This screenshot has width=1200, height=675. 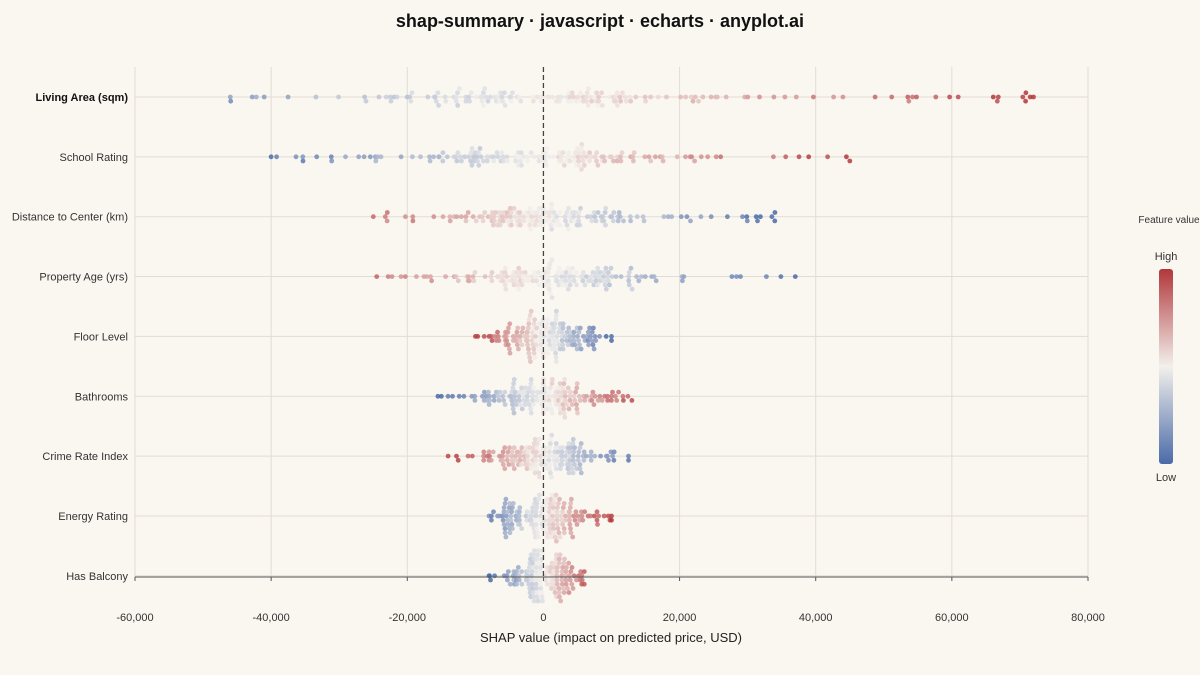 What do you see at coordinates (97, 577) in the screenshot?
I see `feature-label: Has Balcony` at bounding box center [97, 577].